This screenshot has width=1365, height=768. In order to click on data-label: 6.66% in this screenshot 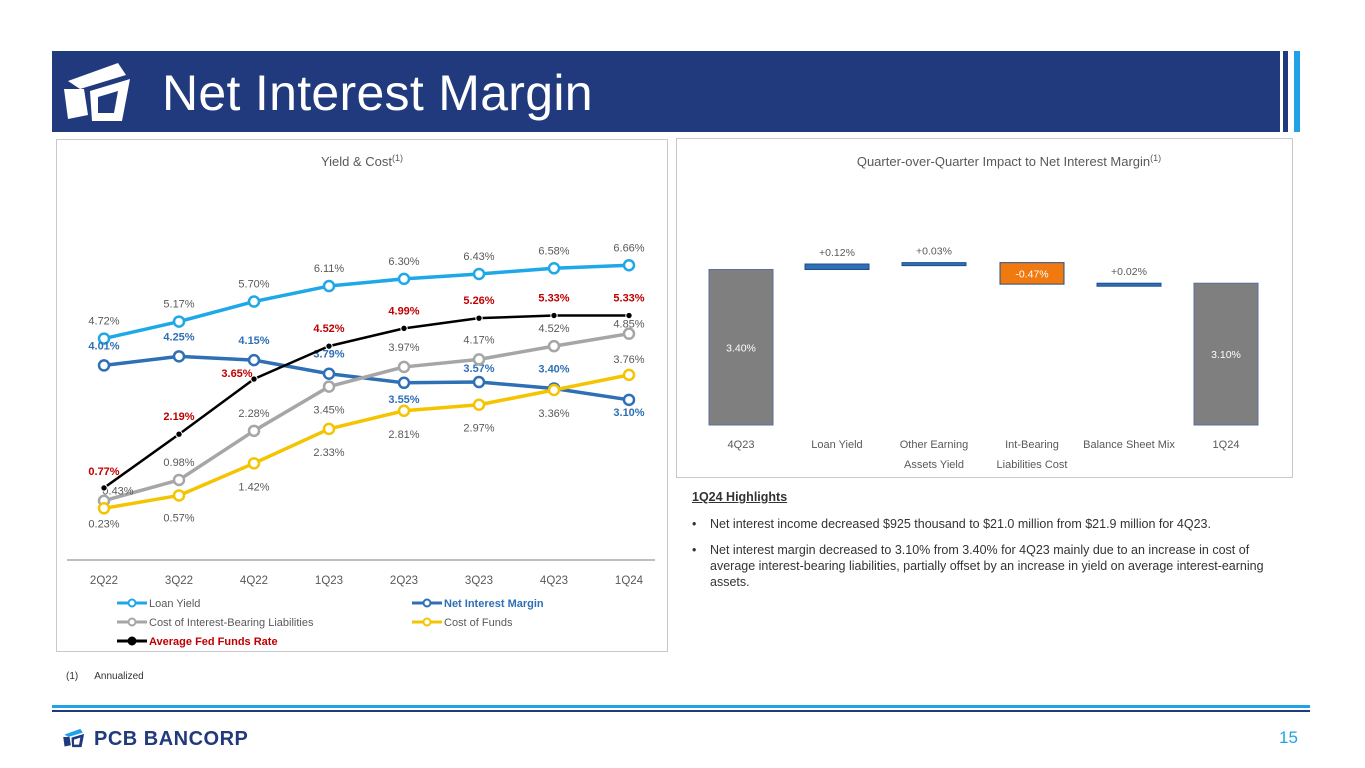, I will do `click(628, 248)`.